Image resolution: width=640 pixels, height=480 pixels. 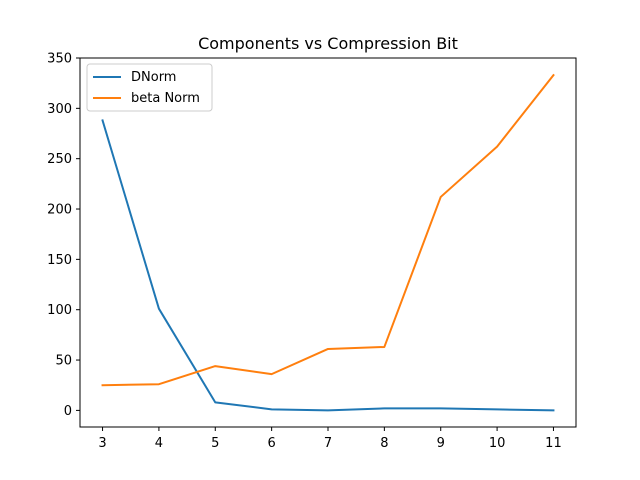 I want to click on legend-frame, so click(x=149, y=87).